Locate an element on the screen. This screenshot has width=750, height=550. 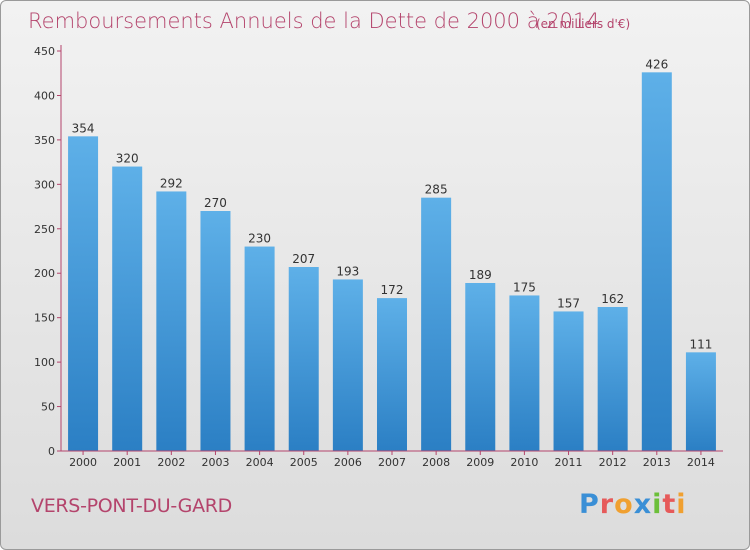
logo-letter: o is located at coordinates (624, 504).